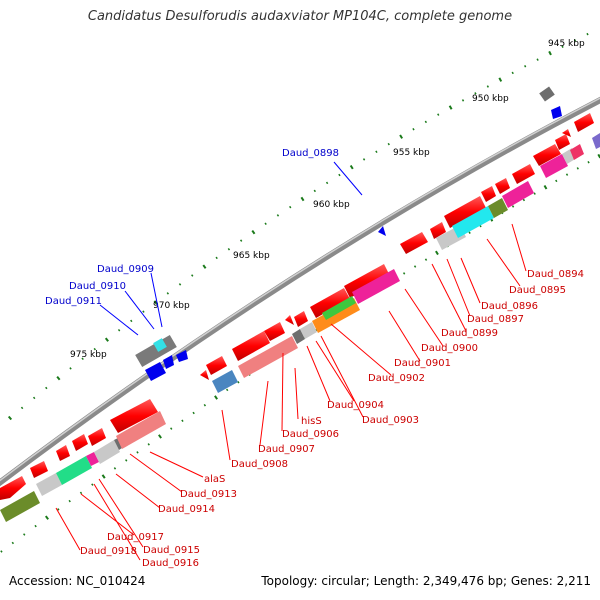 The height and width of the screenshot is (600, 600). Describe the element at coordinates (509, 306) in the screenshot. I see `gene-label-daud-0896: Daud_0896` at that location.